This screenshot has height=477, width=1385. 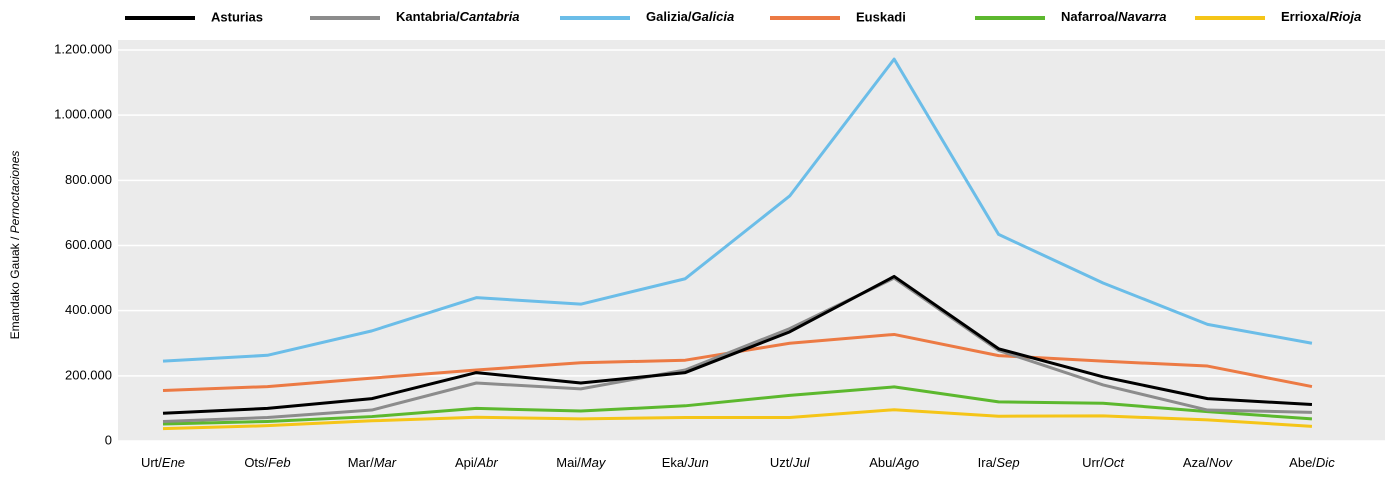 What do you see at coordinates (690, 16) in the screenshot?
I see `legend-label: Galizia/Galicia` at bounding box center [690, 16].